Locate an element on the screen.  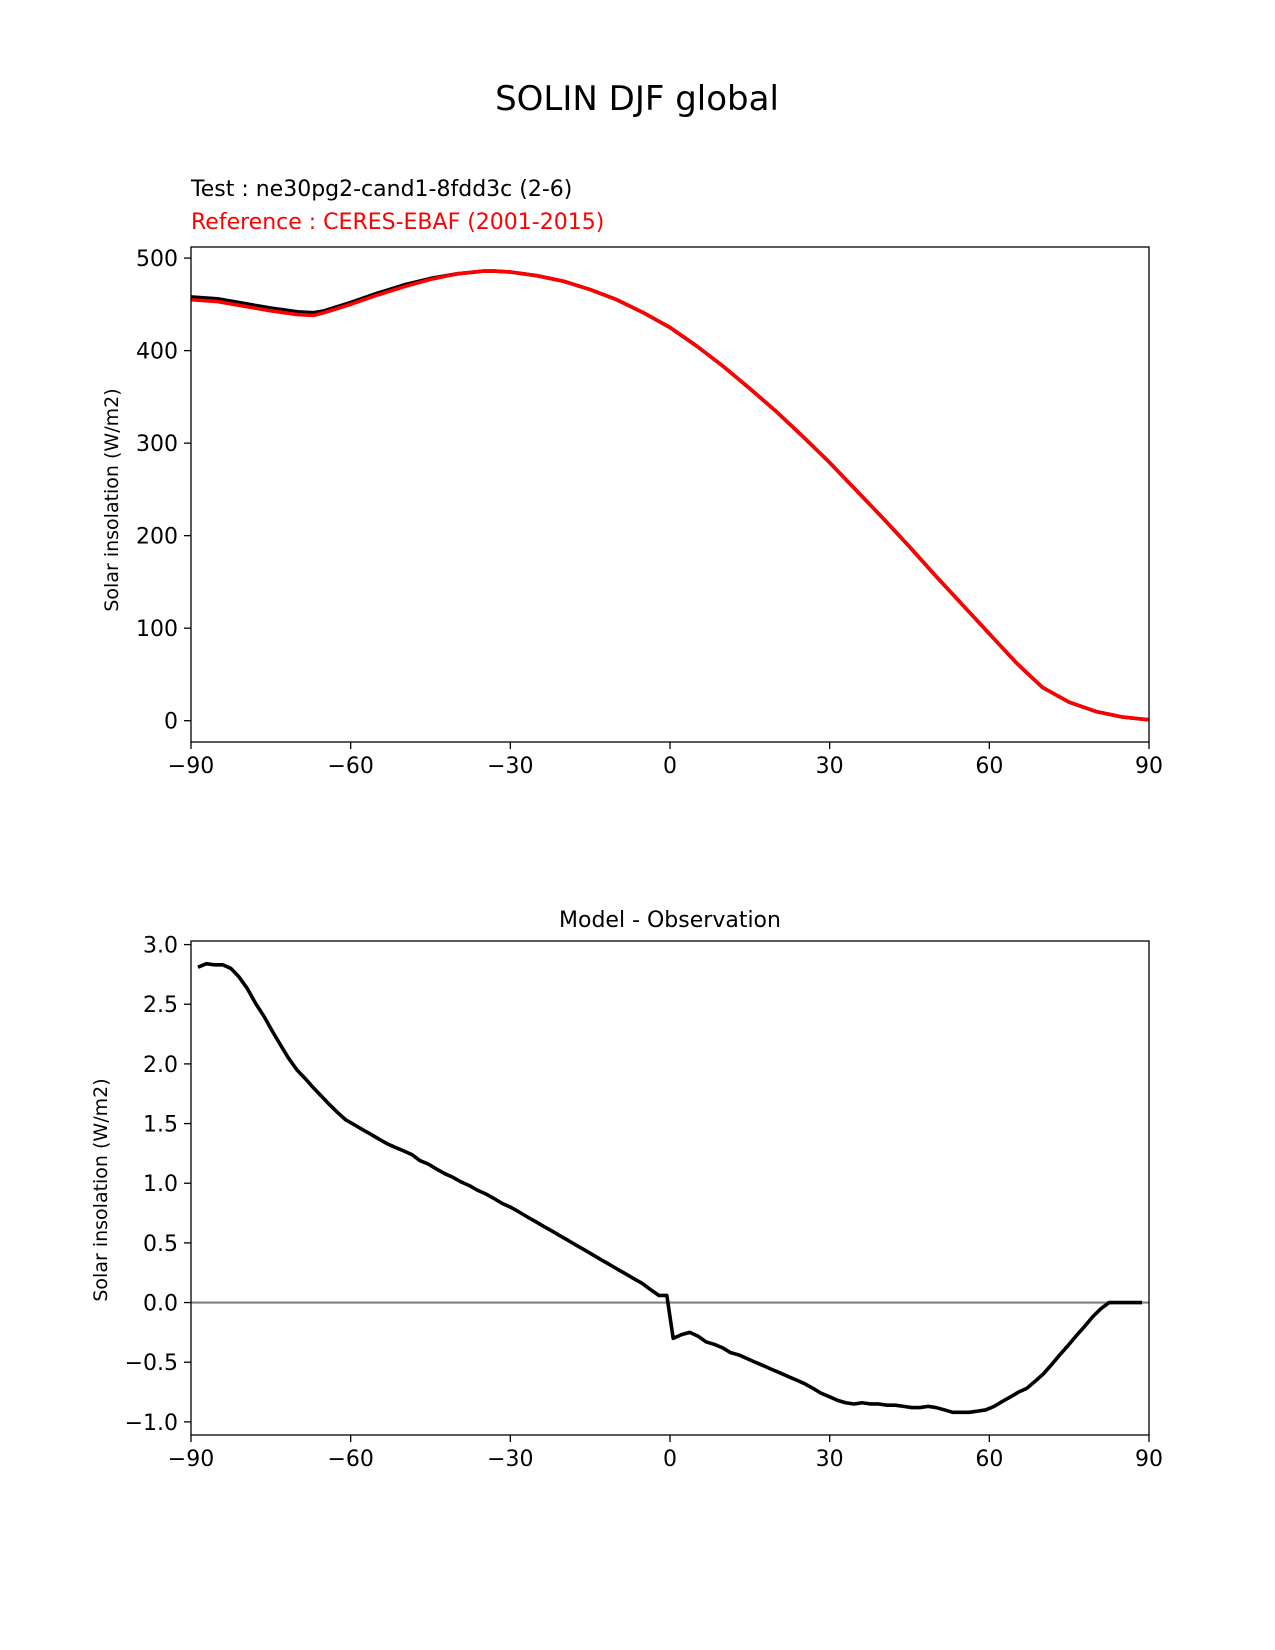
y-tick-label: −0.5 is located at coordinates (151, 1363).